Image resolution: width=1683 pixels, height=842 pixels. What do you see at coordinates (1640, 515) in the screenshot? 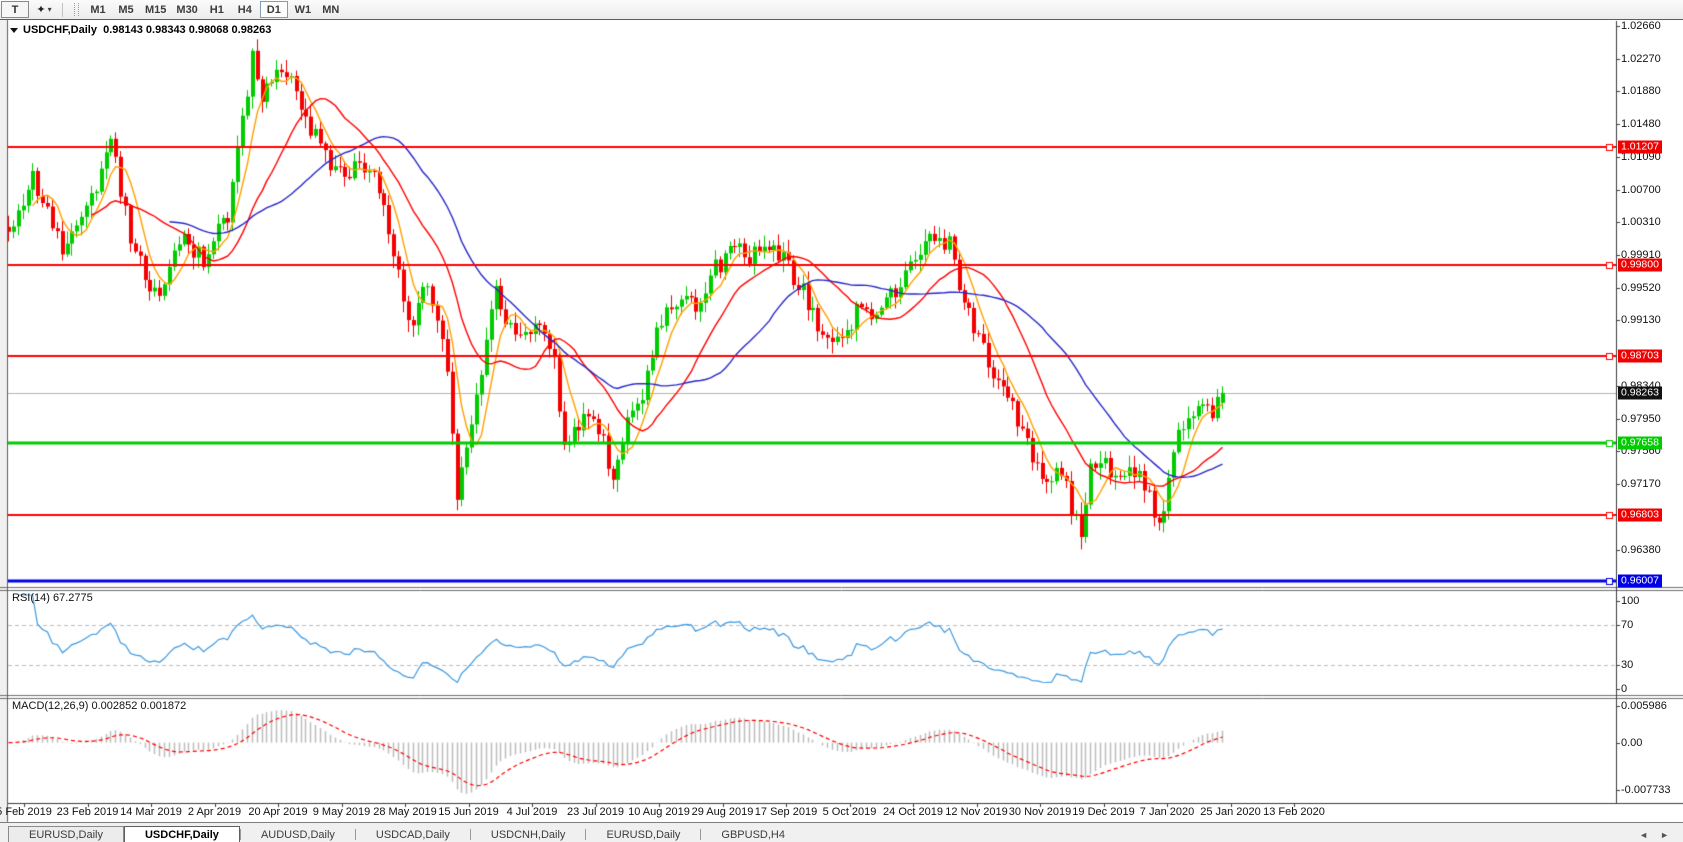
I see `price-tag-0.96803: 0.96803` at bounding box center [1640, 515].